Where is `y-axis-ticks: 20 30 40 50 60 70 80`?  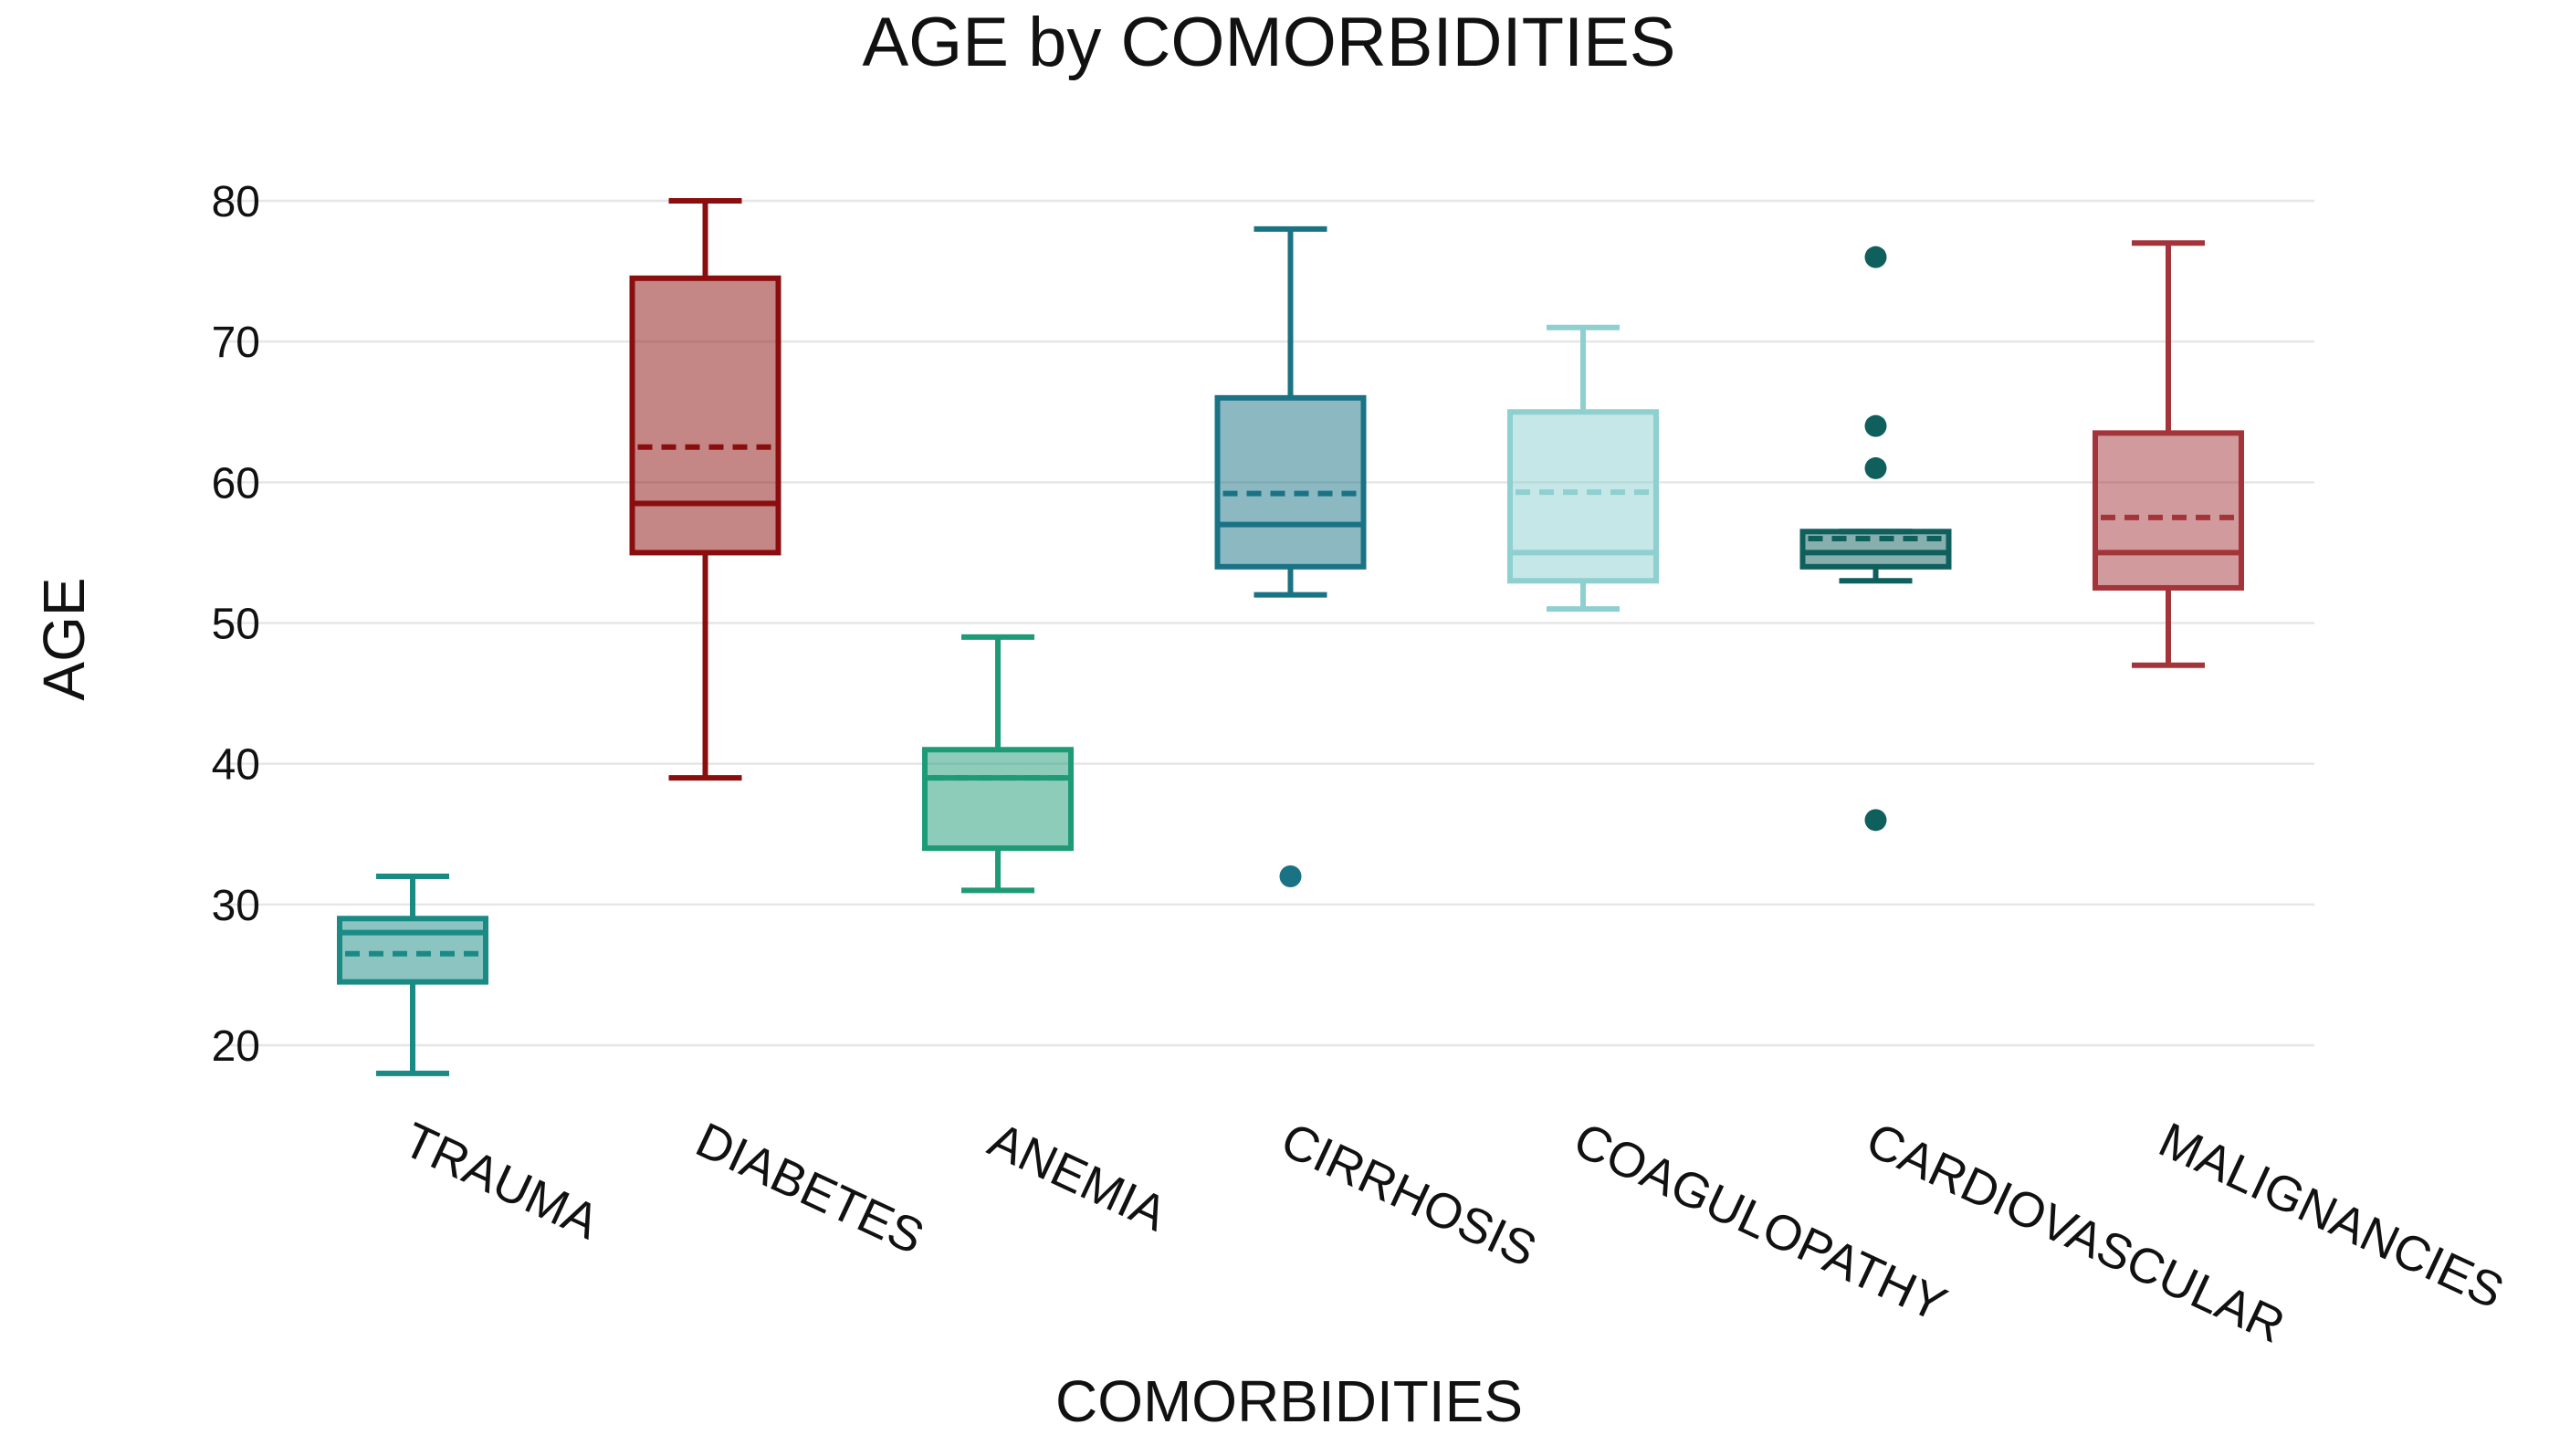 y-axis-ticks: 20 30 40 50 60 70 80 is located at coordinates (236, 624).